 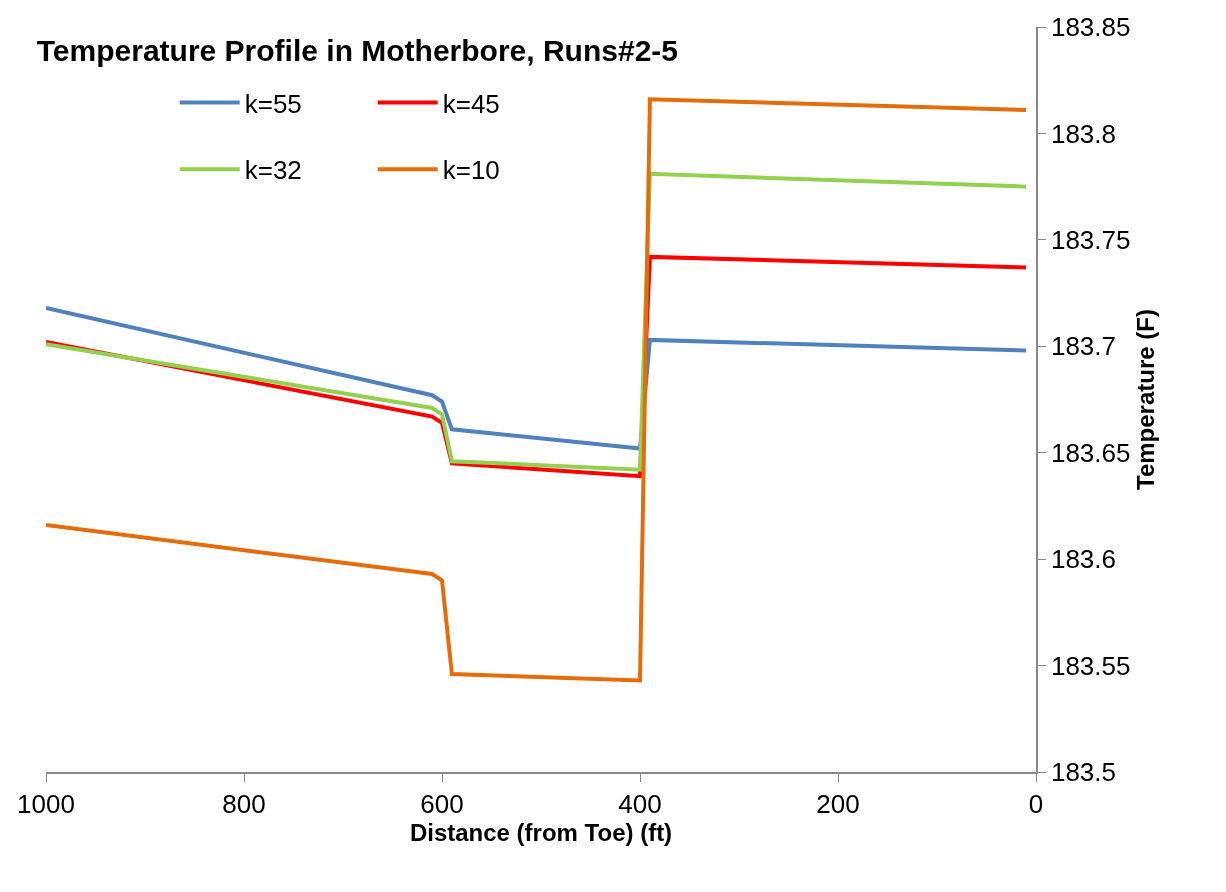 I want to click on line-series, so click(x=537, y=378).